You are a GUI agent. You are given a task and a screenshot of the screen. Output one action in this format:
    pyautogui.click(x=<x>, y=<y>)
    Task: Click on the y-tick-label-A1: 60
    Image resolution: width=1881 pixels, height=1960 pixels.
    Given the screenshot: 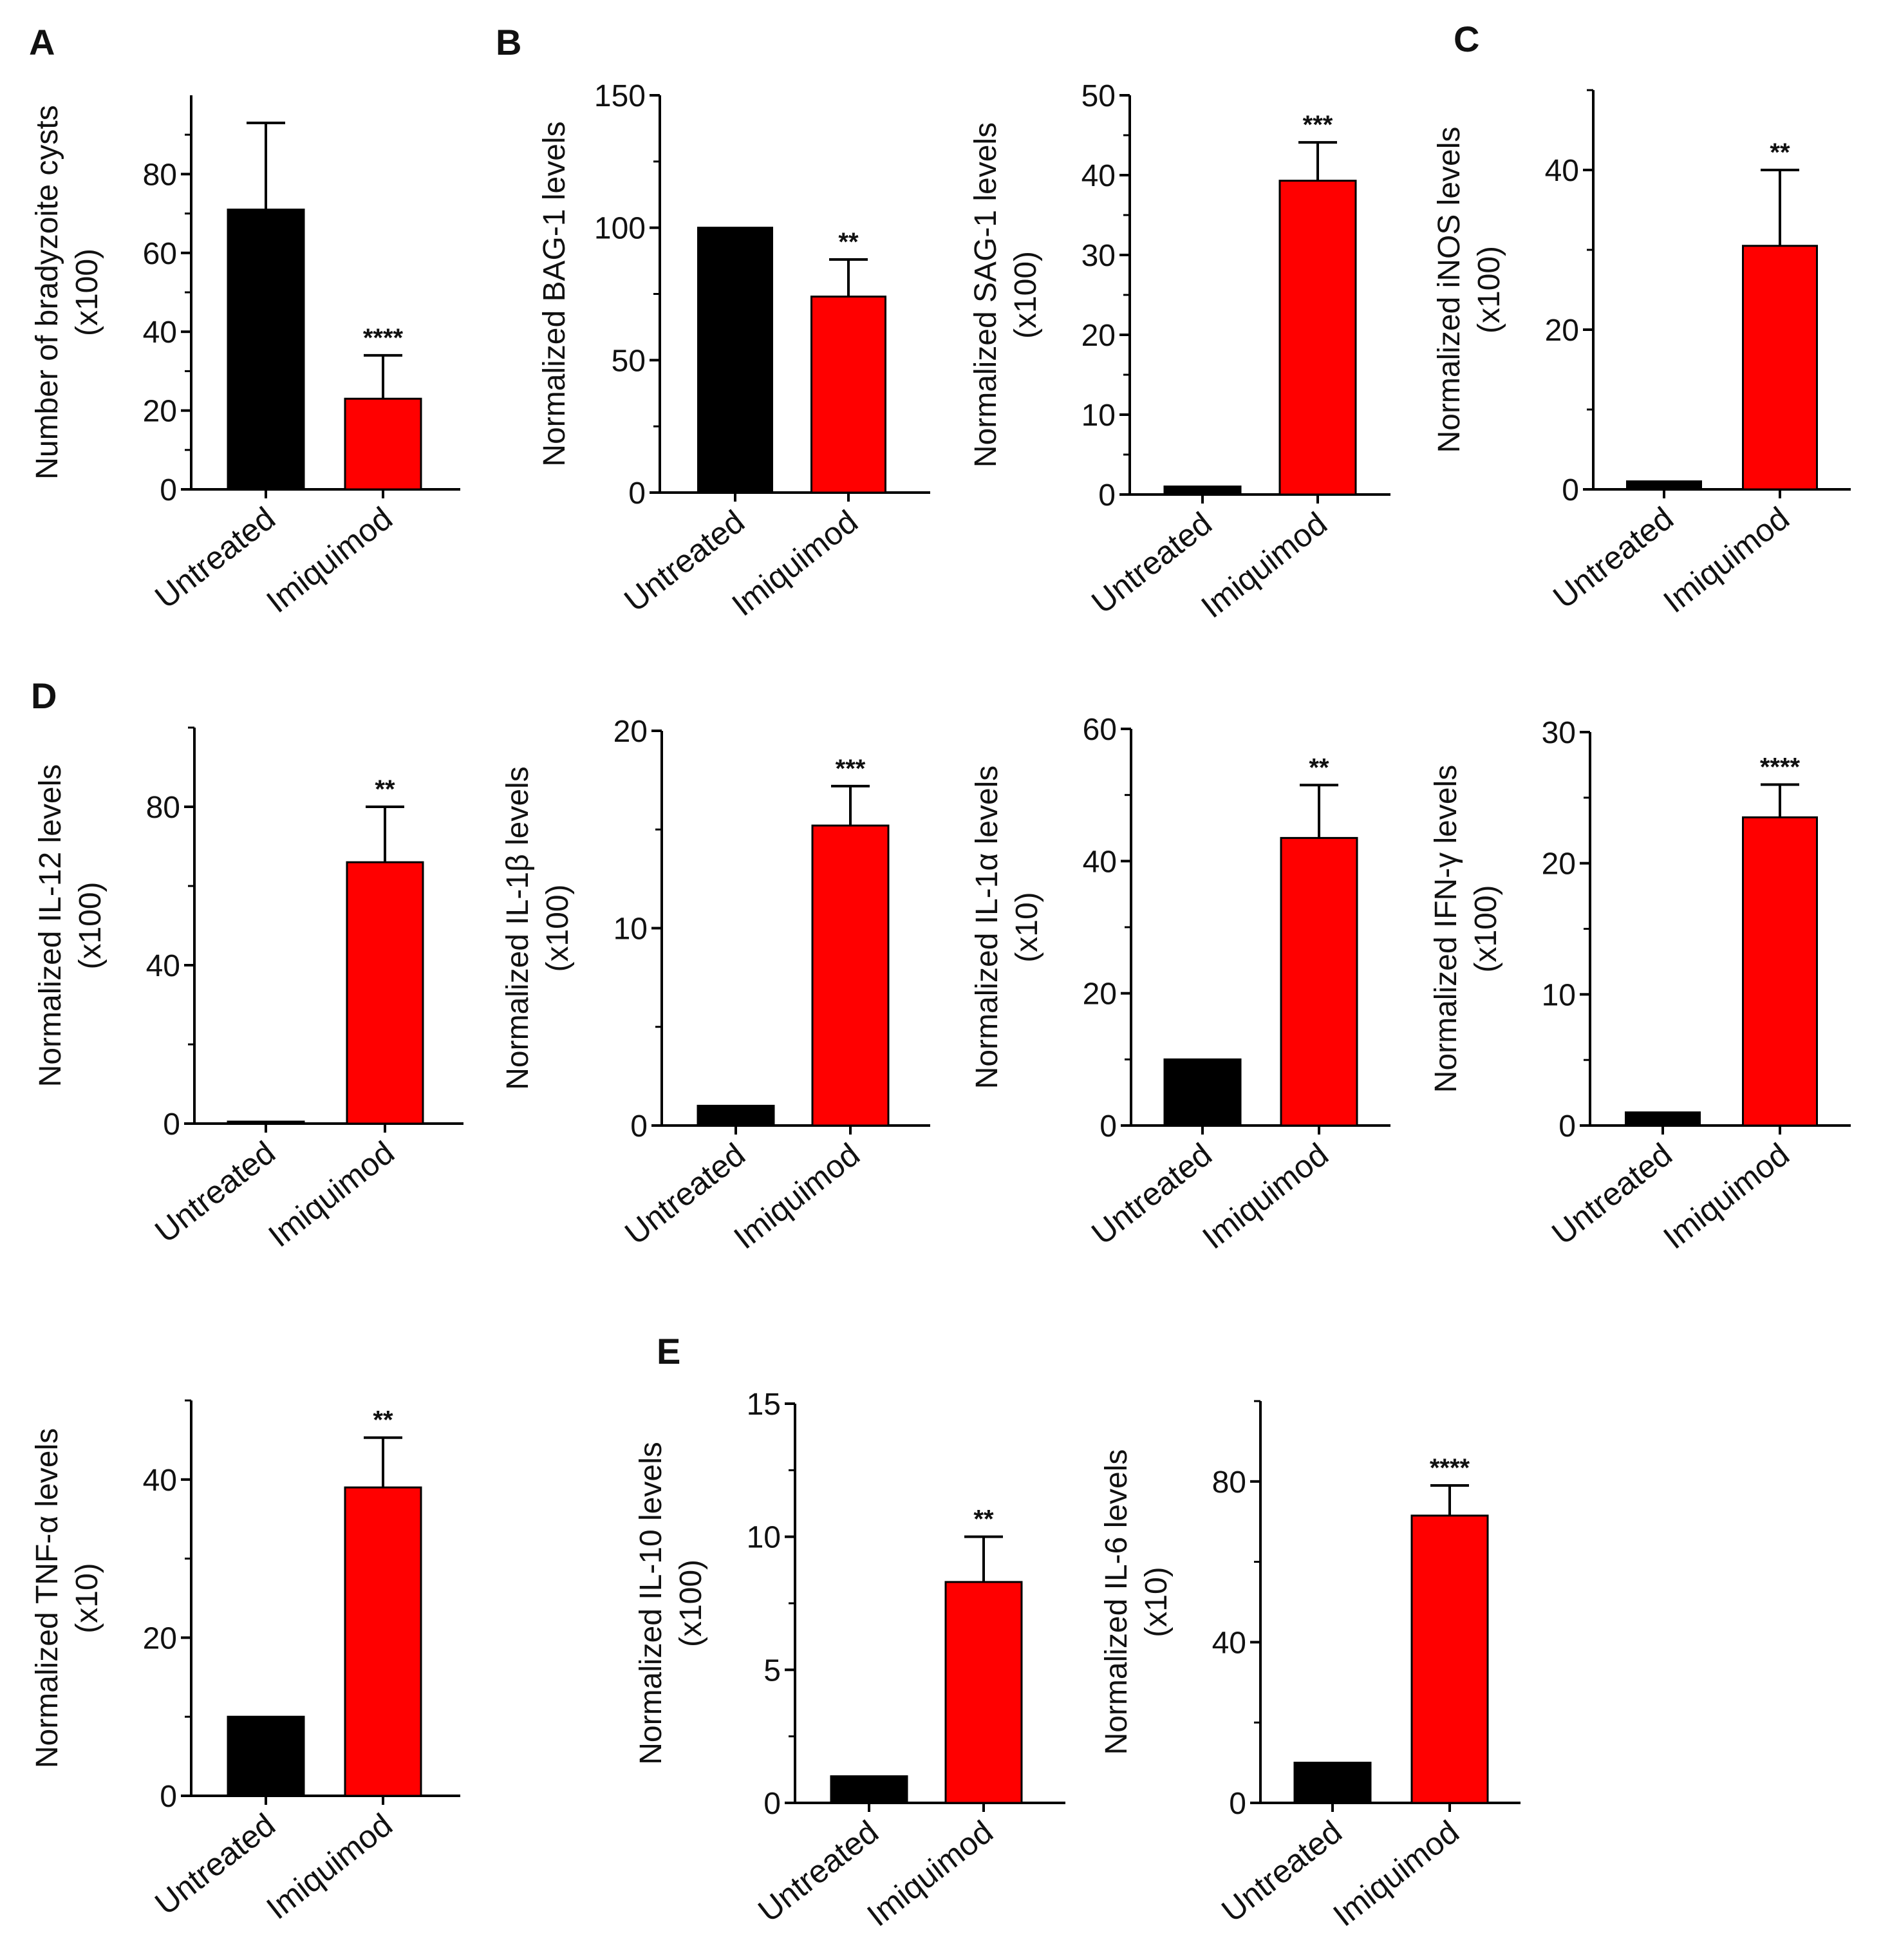 What is the action you would take?
    pyautogui.click(x=160, y=254)
    